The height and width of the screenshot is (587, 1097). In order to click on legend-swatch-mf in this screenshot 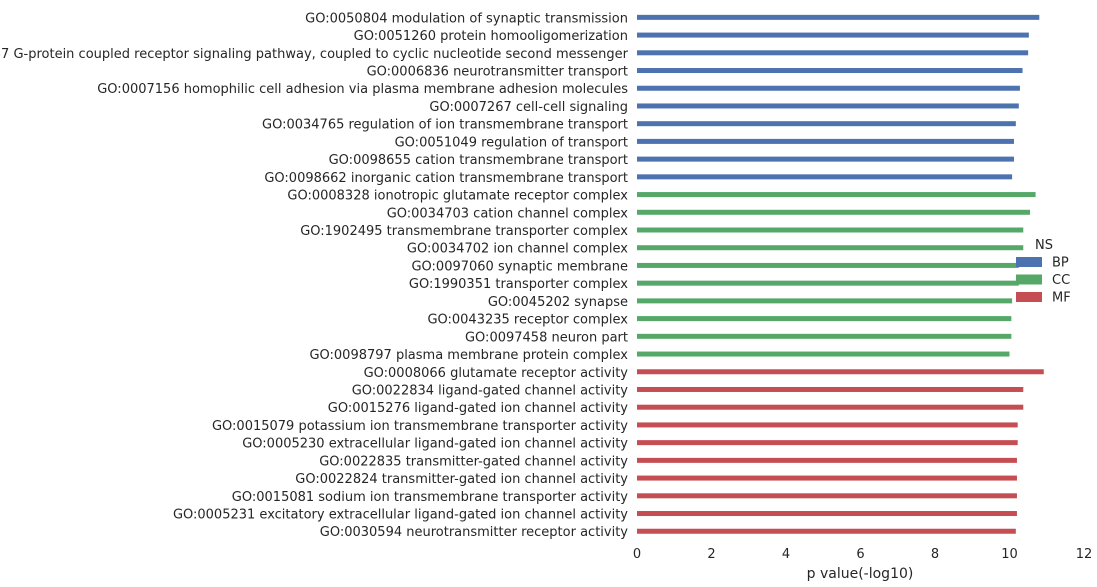, I will do `click(1029, 297)`.